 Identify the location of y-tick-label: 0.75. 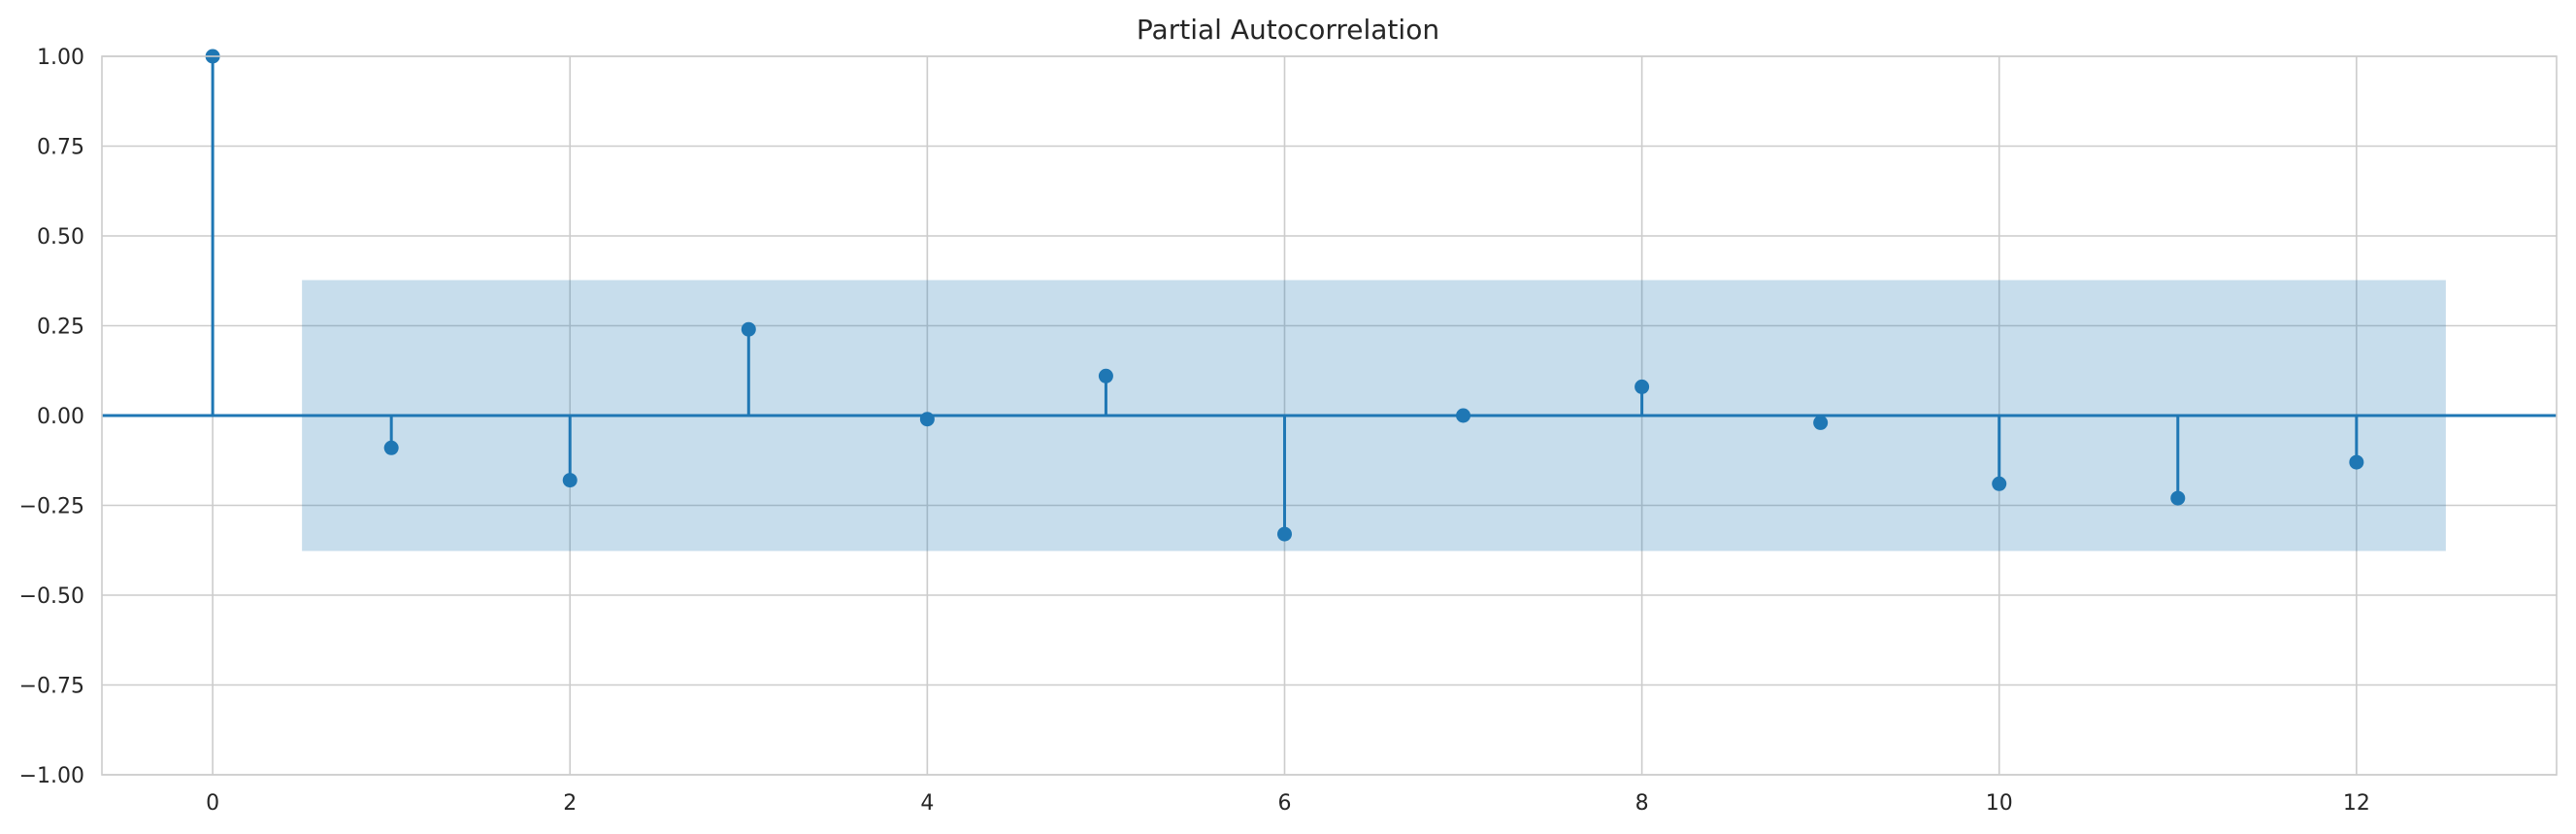
(60, 148).